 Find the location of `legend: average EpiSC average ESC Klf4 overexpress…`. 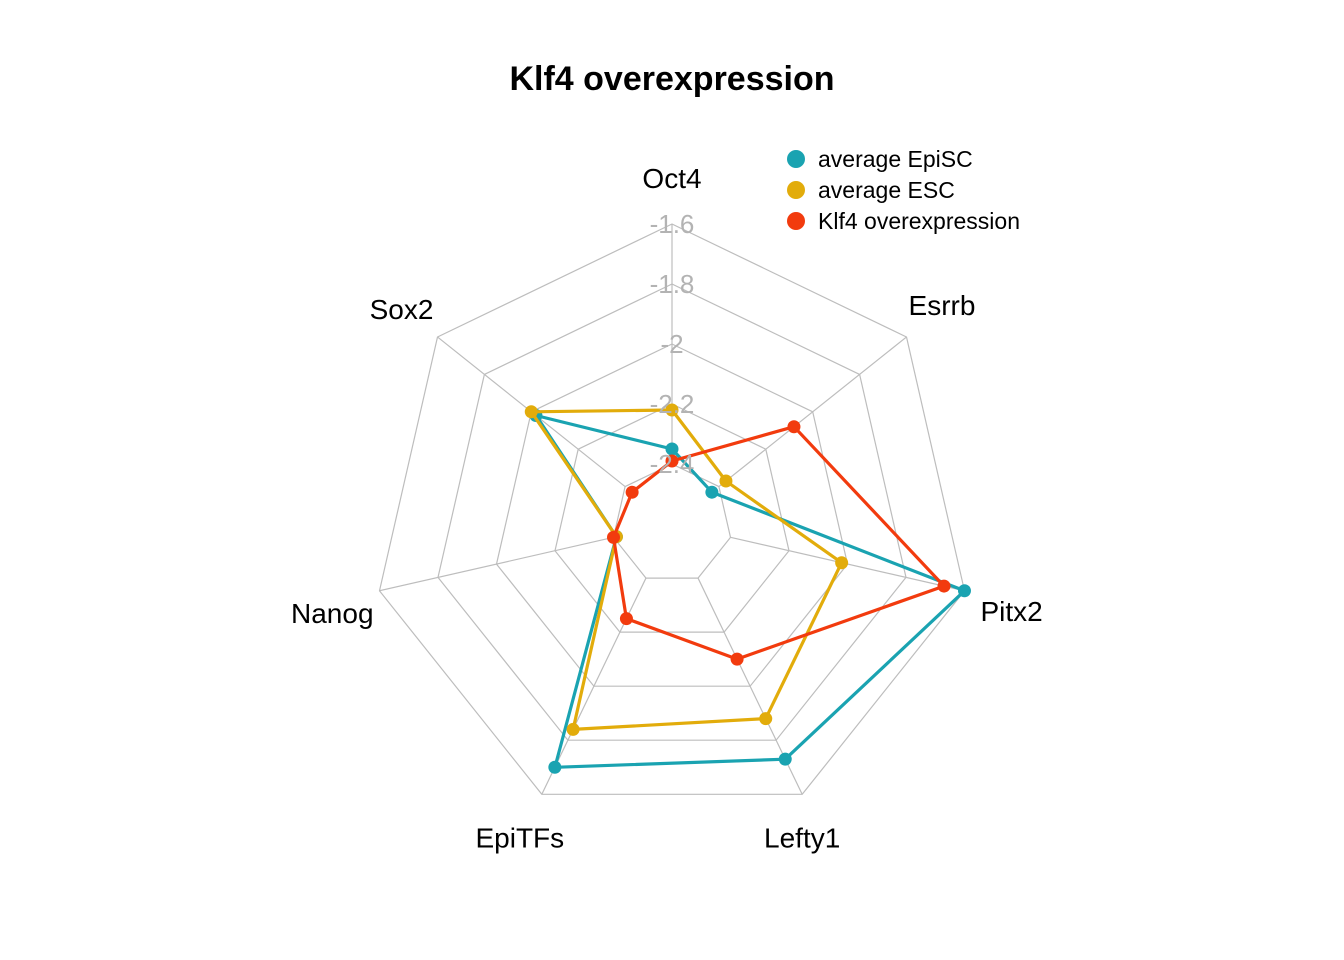

legend: average EpiSC average ESC Klf4 overexpress… is located at coordinates (903, 190).